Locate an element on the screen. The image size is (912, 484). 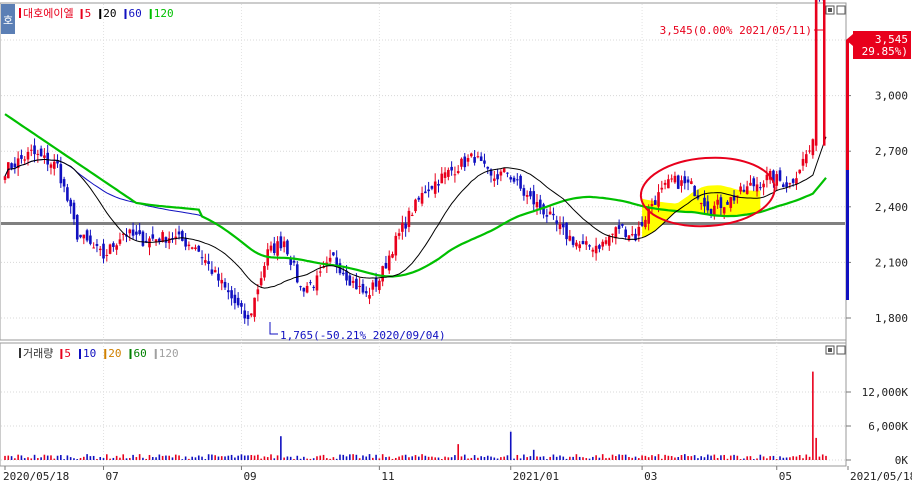
x-tick-label: 2021/01 is located at coordinates (536, 476).